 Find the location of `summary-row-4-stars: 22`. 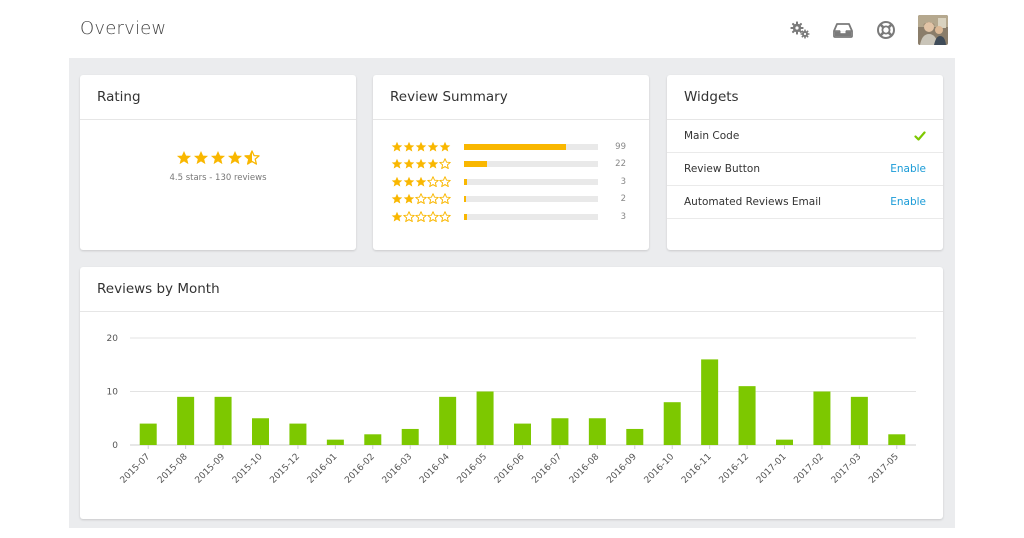

summary-row-4-stars: 22 is located at coordinates (511, 165).